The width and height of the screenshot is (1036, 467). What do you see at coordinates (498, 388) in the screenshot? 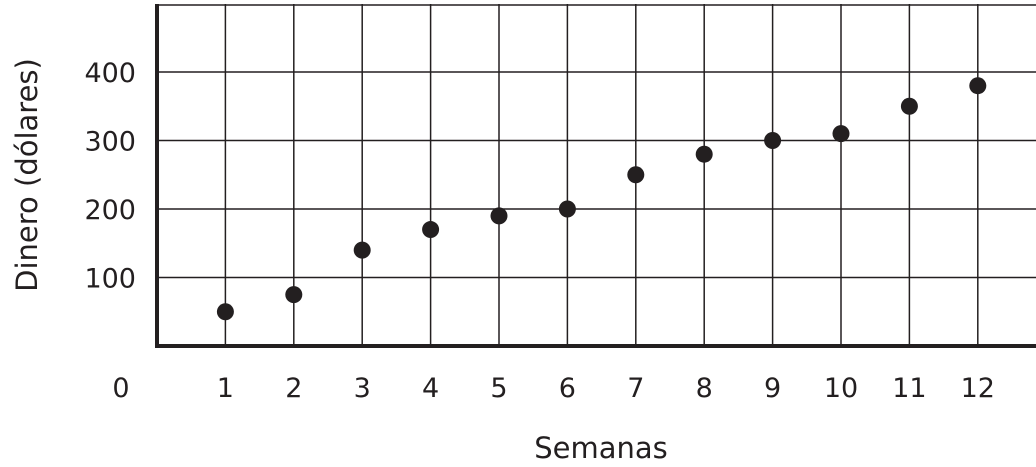
I see `x-tick-label: 5` at bounding box center [498, 388].